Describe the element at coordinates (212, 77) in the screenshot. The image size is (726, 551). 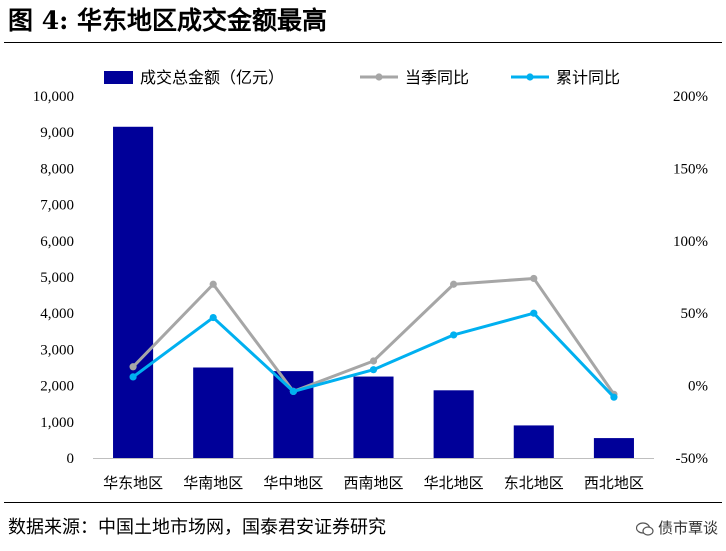
I see `legend-label-bar: 成交总金额（亿元）` at that location.